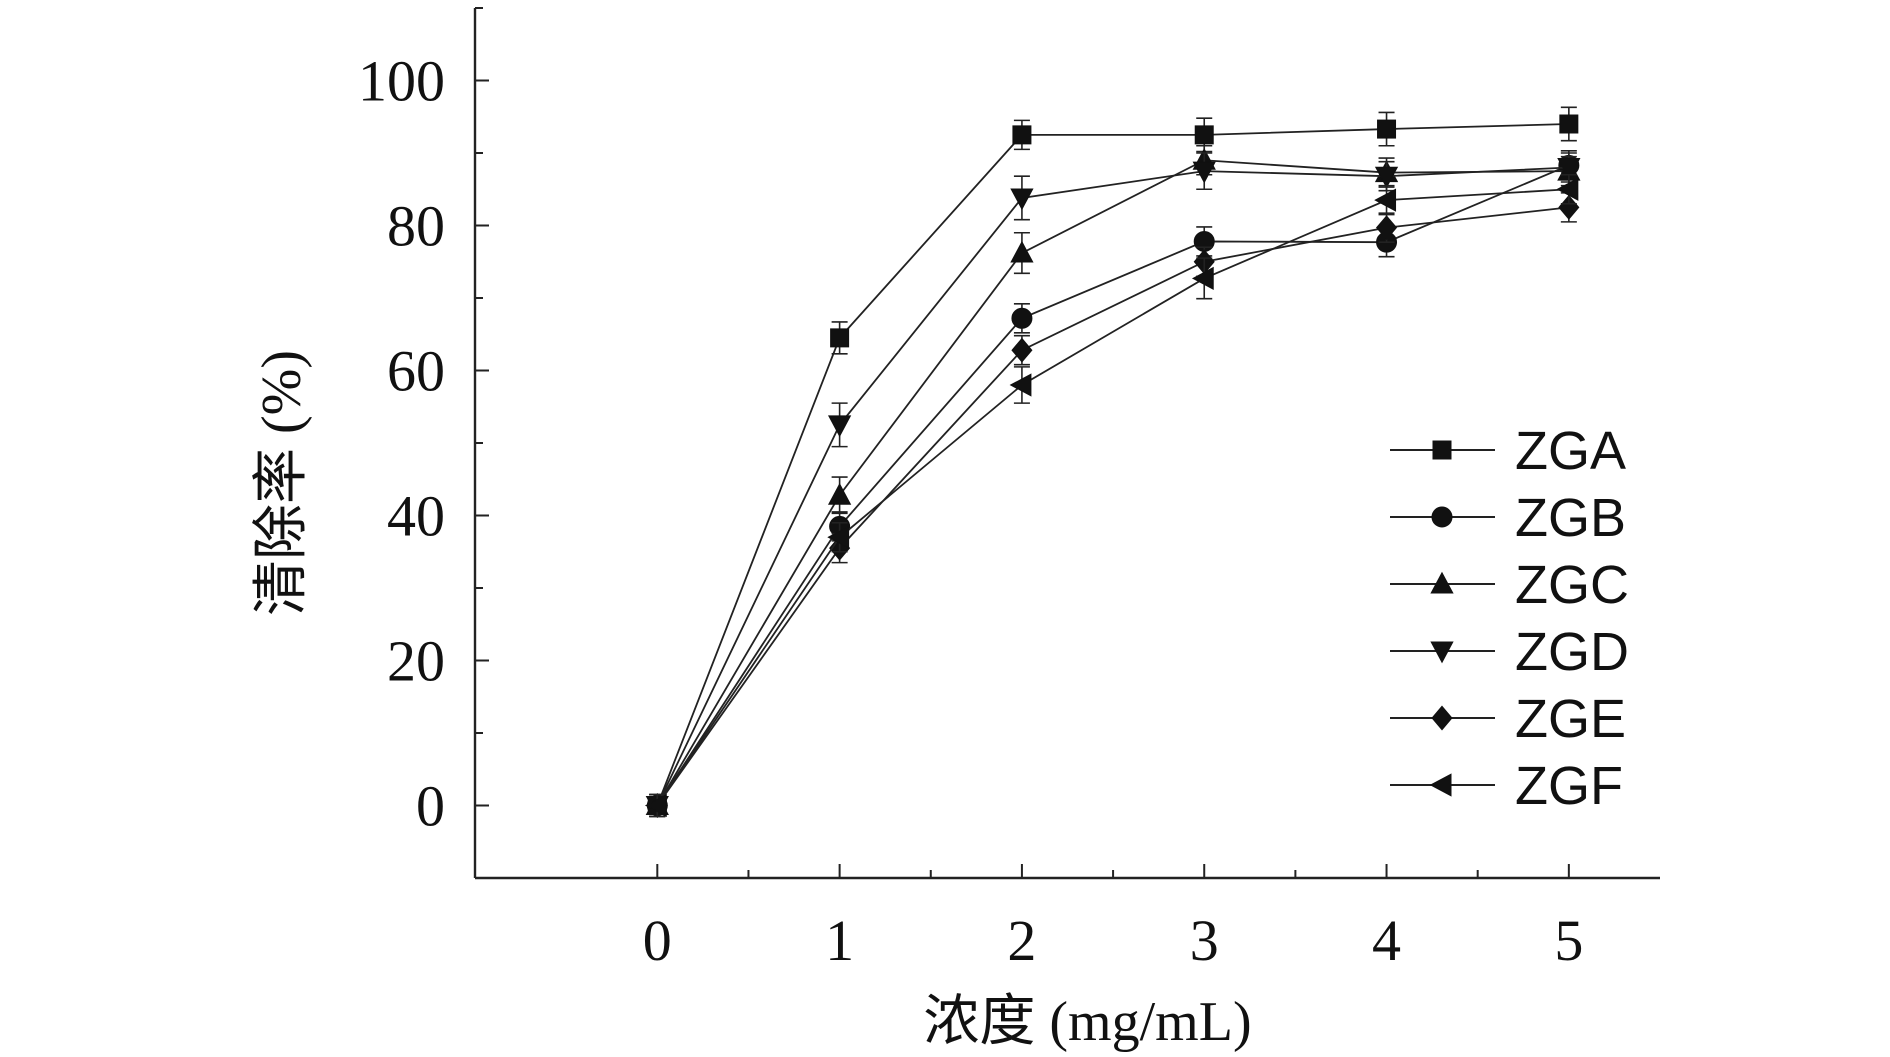  I want to click on x-tick-label: 4, so click(1386, 940).